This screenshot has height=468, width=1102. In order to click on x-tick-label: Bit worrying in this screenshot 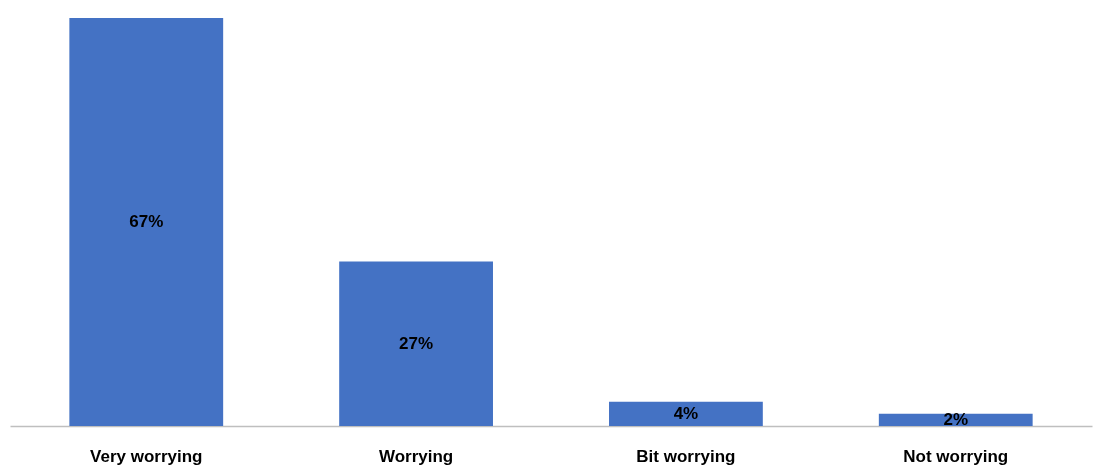, I will do `click(686, 456)`.